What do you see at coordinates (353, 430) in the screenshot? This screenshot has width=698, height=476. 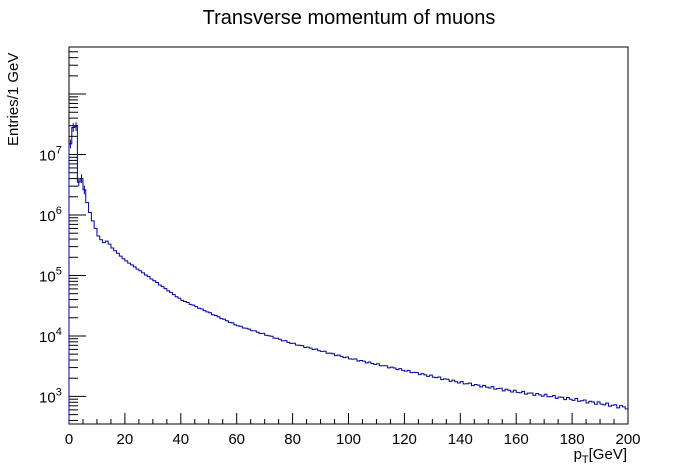 I see `x-axis: 0 20 40 60 80 100 120 140 160 180 200` at bounding box center [353, 430].